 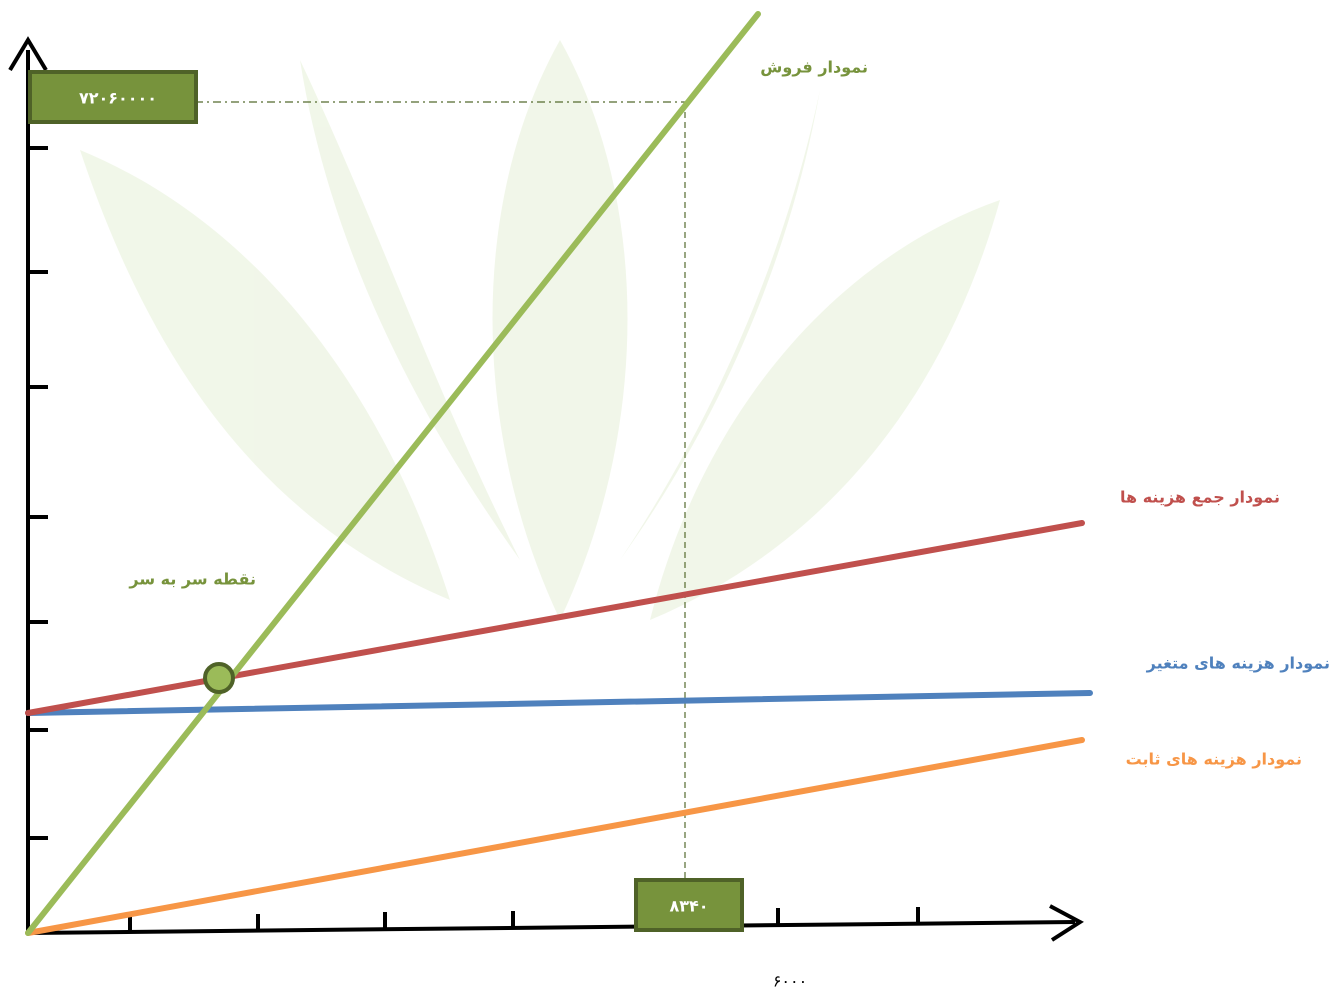 I want to click on x-arrow, so click(x=1066, y=923).